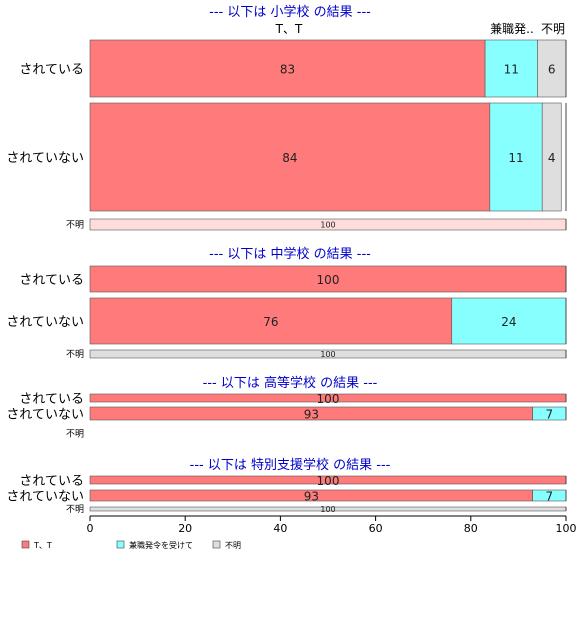 The image size is (580, 636). I want to click on data-label: 84, so click(289, 158).